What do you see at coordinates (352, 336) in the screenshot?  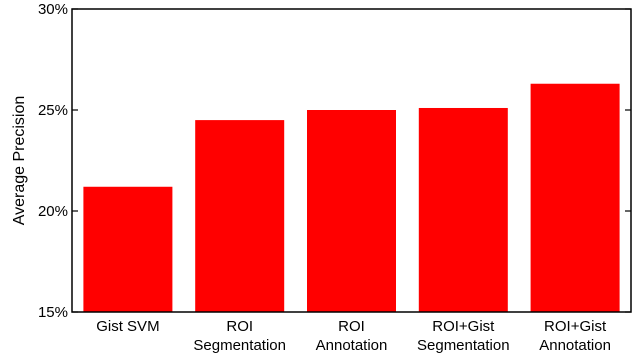 I see `x-category-label-2: ROI Annotation` at bounding box center [352, 336].